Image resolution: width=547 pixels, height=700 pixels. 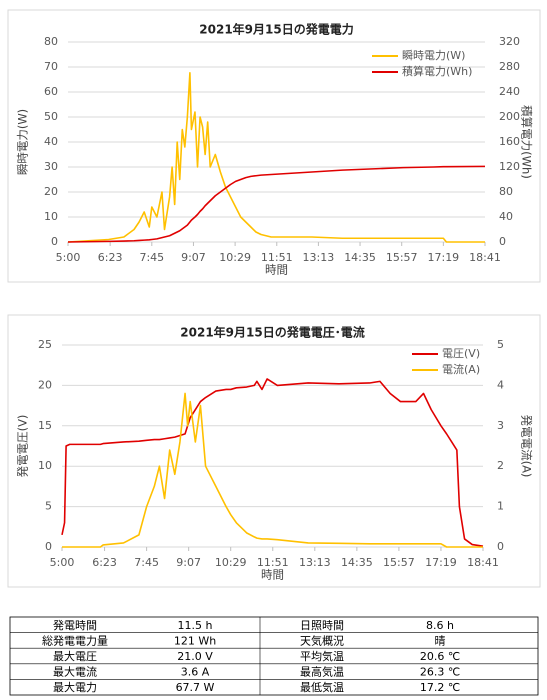 I want to click on table-value: 17.2 ℃, so click(x=440, y=687).